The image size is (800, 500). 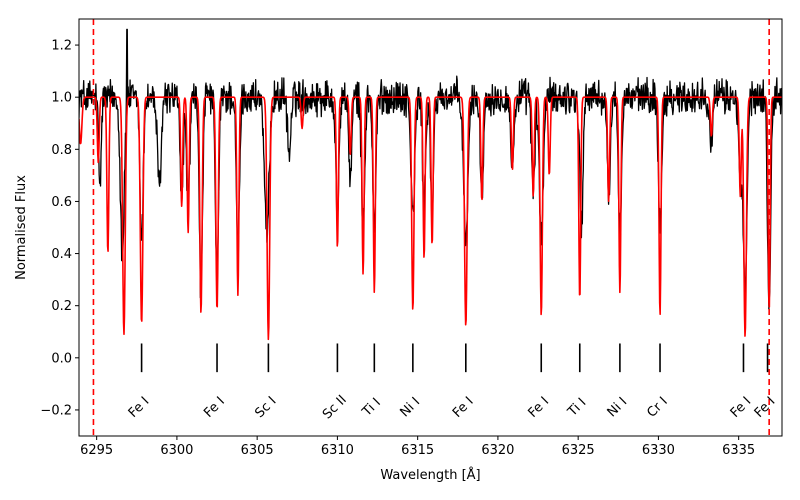 I want to click on x-tick-label: 6315, so click(x=417, y=450).